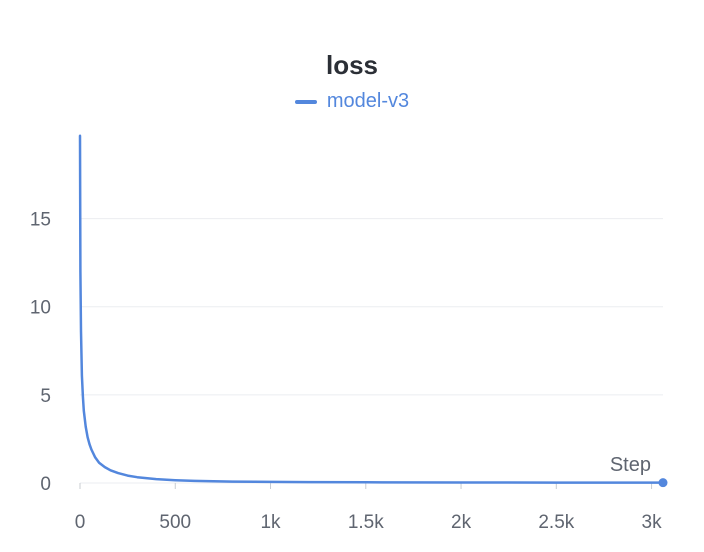 This screenshot has height=552, width=704. What do you see at coordinates (40, 308) in the screenshot?
I see `y-tick-label: 10` at bounding box center [40, 308].